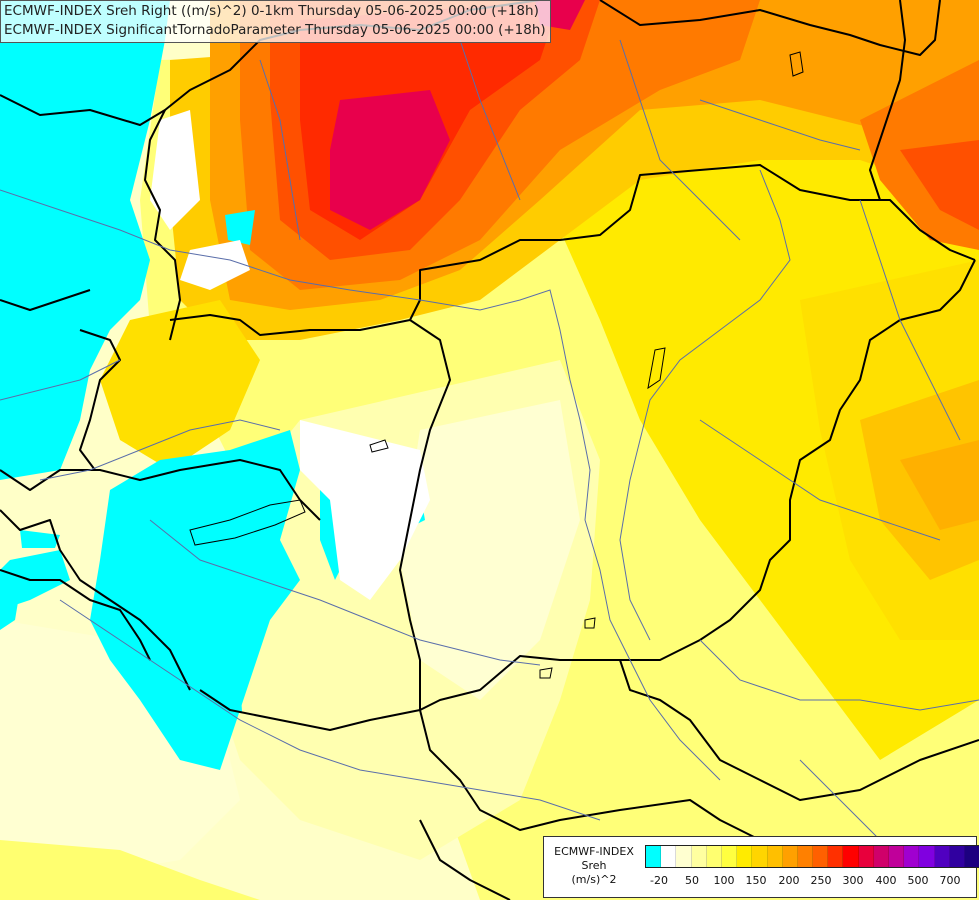 The height and width of the screenshot is (900, 979). What do you see at coordinates (805, 882) in the screenshot?
I see `legend-ticks: -20 50 100 150 200 250 300 400 500 700` at bounding box center [805, 882].